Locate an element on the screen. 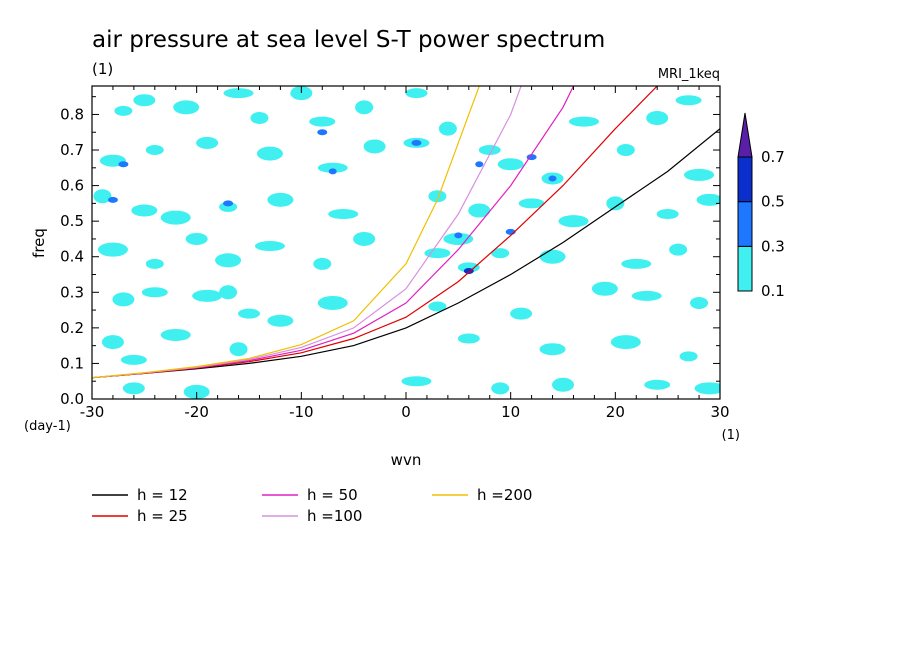 This screenshot has width=904, height=654. legend-label: h = 50 is located at coordinates (332, 495).